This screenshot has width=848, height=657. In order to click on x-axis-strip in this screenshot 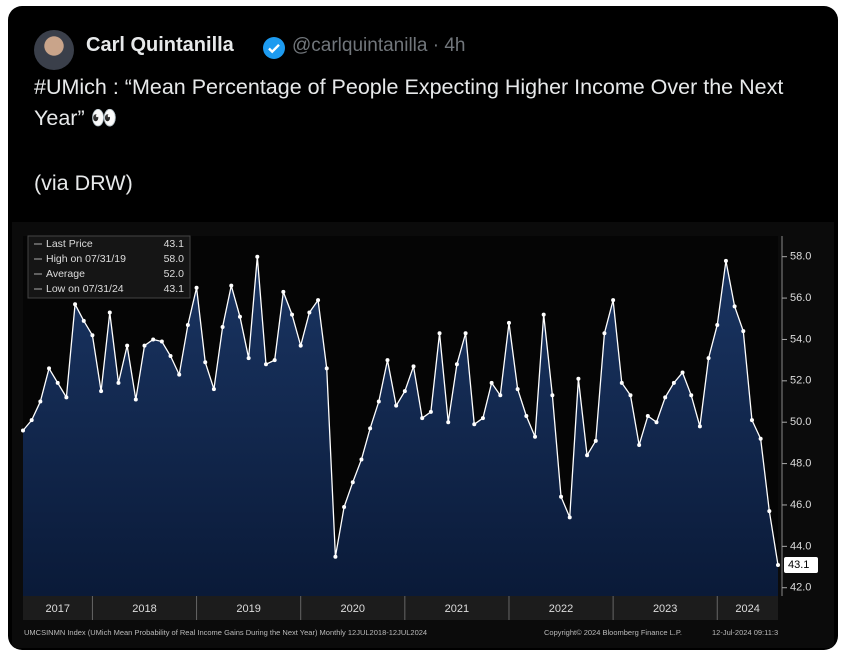, I will do `click(400, 608)`.